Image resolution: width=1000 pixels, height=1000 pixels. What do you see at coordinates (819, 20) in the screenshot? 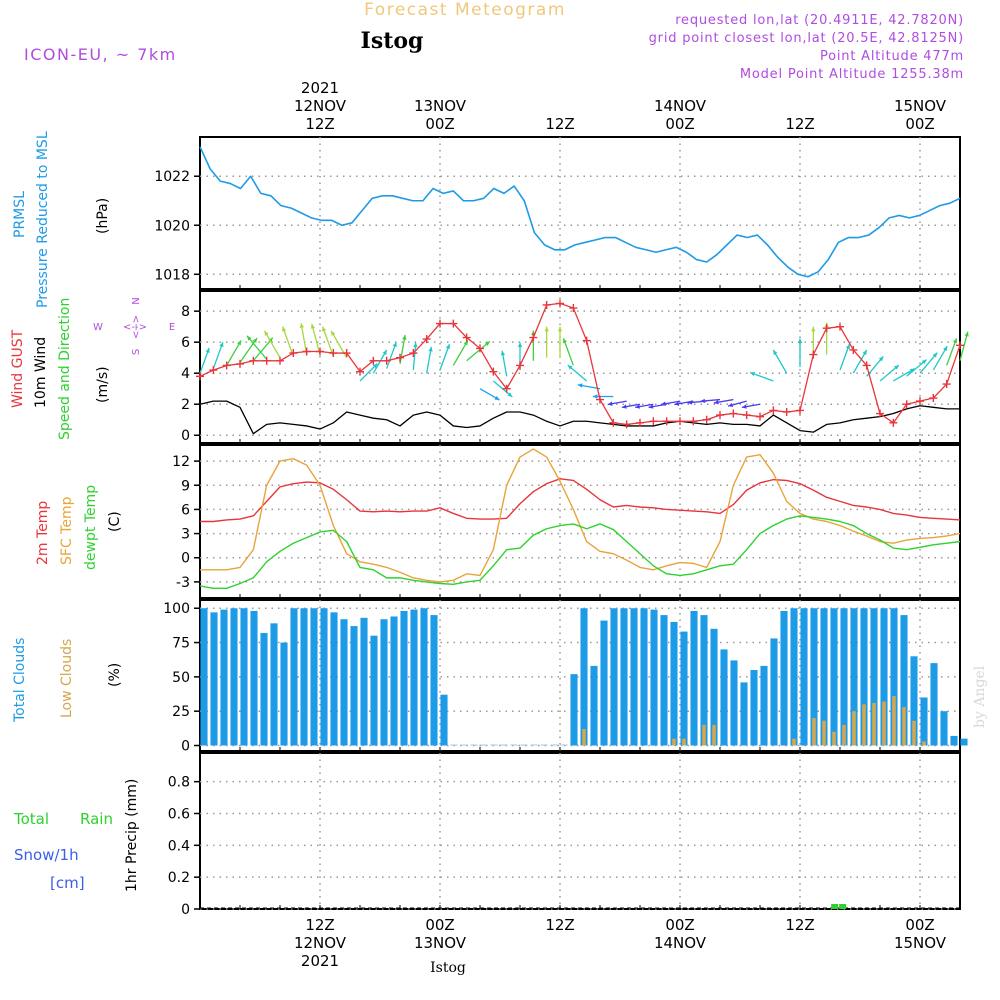
I see `requested-coords: requested lon,lat (20.4911E, 42.7820N)` at bounding box center [819, 20].